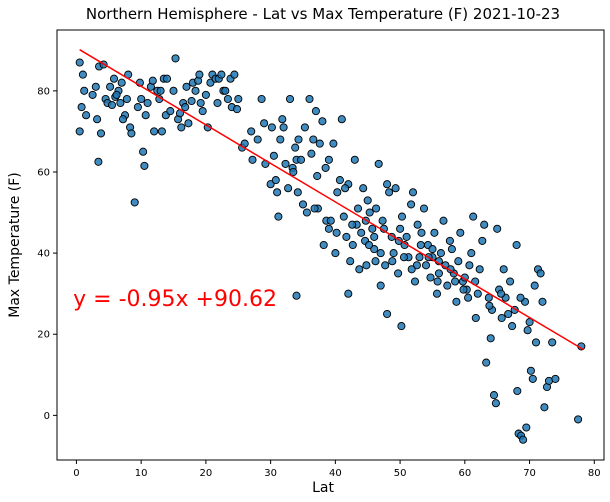  I want to click on x-tick-label-3: 30, so click(270, 473).